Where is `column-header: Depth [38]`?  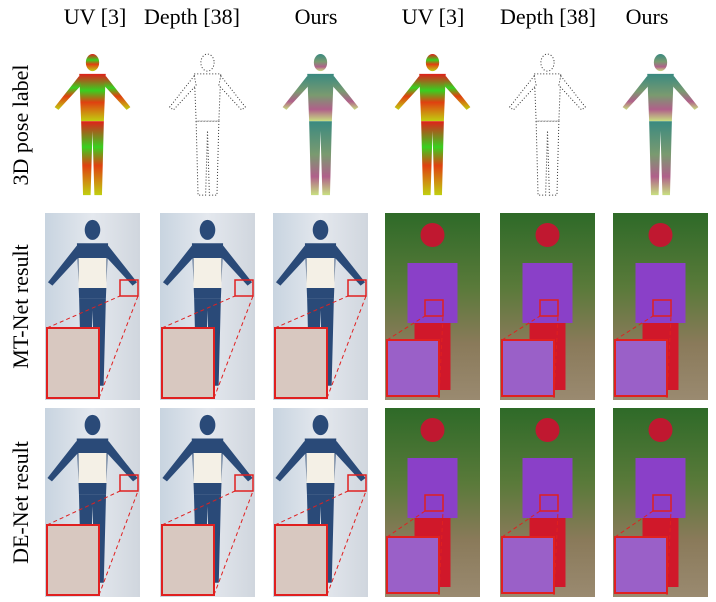
column-header: Depth [38] is located at coordinates (548, 16).